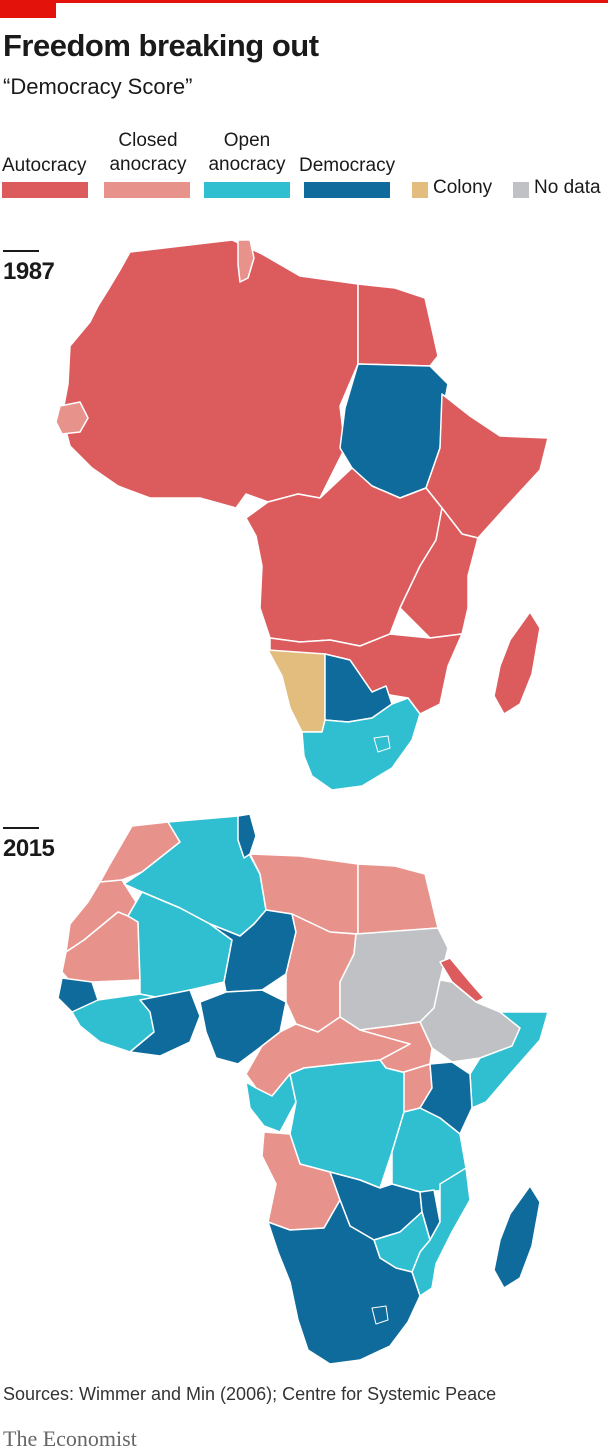 The width and height of the screenshot is (608, 1456). What do you see at coordinates (420, 190) in the screenshot?
I see `legend-swatch-colony` at bounding box center [420, 190].